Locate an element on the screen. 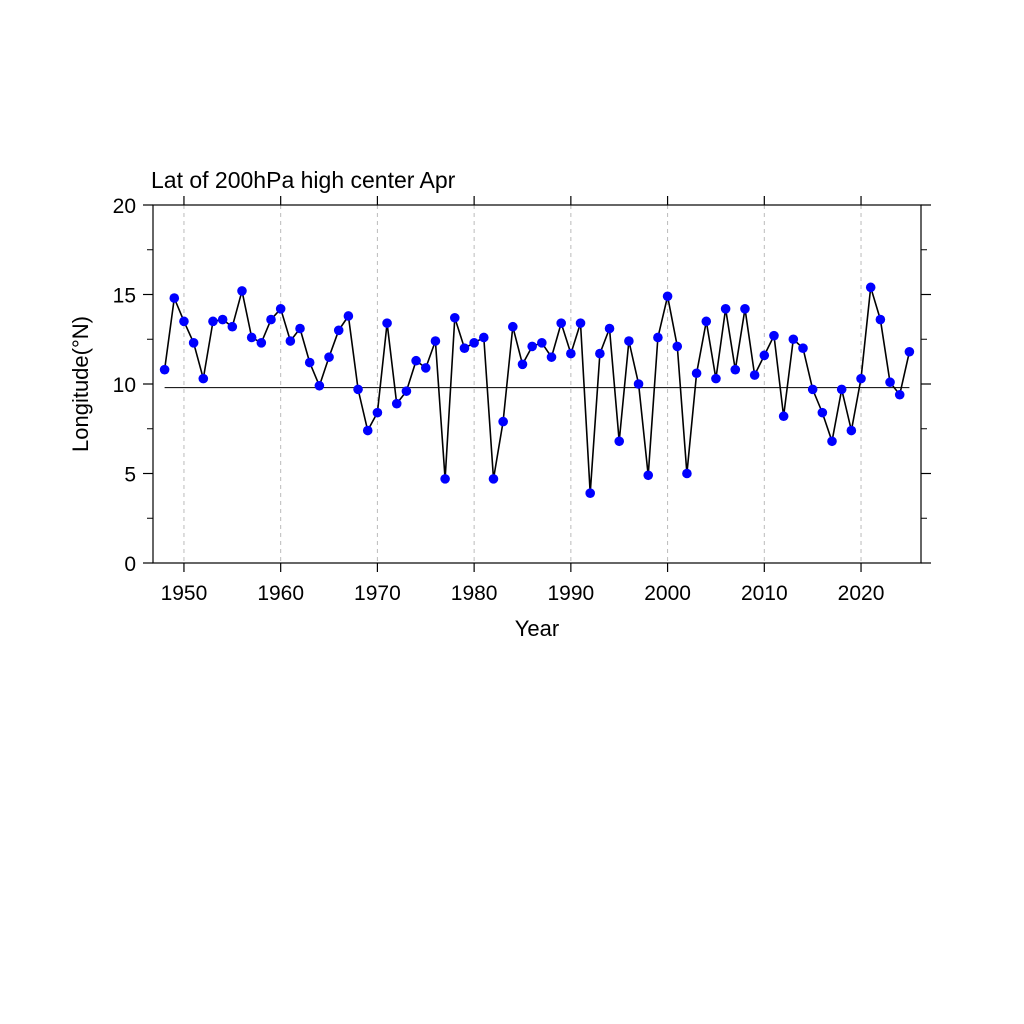 The width and height of the screenshot is (1024, 1024). x-tick-label: 2000 is located at coordinates (667, 593).